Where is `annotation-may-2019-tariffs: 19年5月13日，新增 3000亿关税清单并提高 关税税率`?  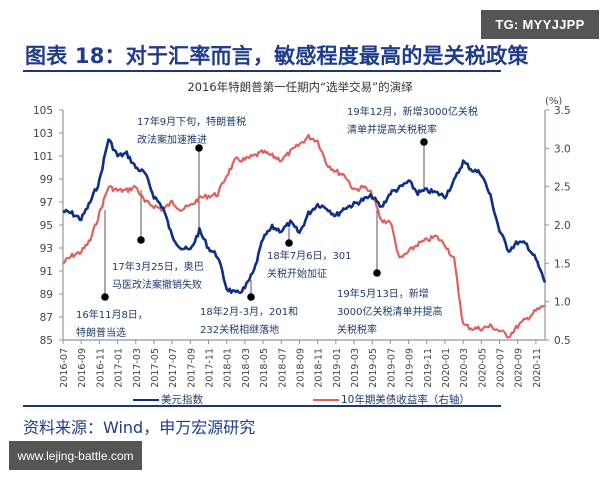
annotation-may-2019-tariffs: 19年5月13日，新增 3000亿关税清单并提高 关税税率 is located at coordinates (389, 313).